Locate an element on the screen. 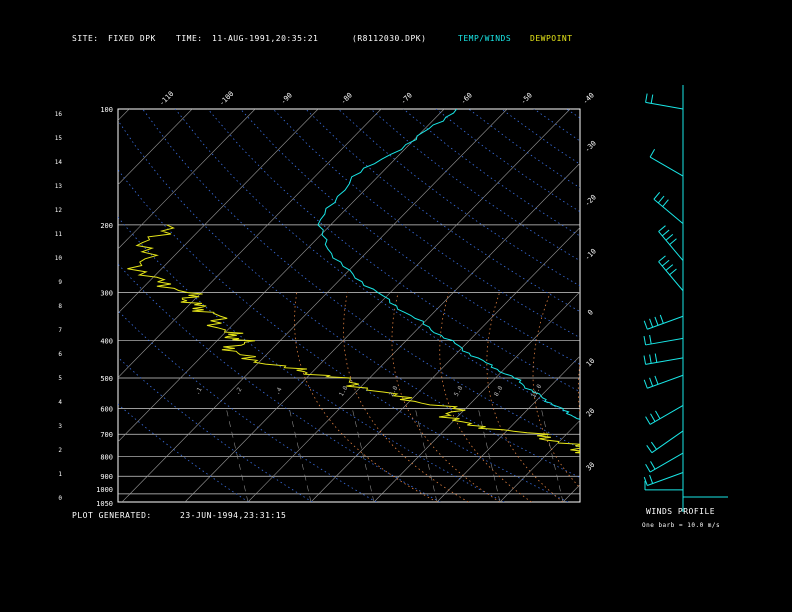 Image resolution: width=792 pixels, height=612 pixels. time-value: 11-AUG-1991,20:35:21 is located at coordinates (265, 38).